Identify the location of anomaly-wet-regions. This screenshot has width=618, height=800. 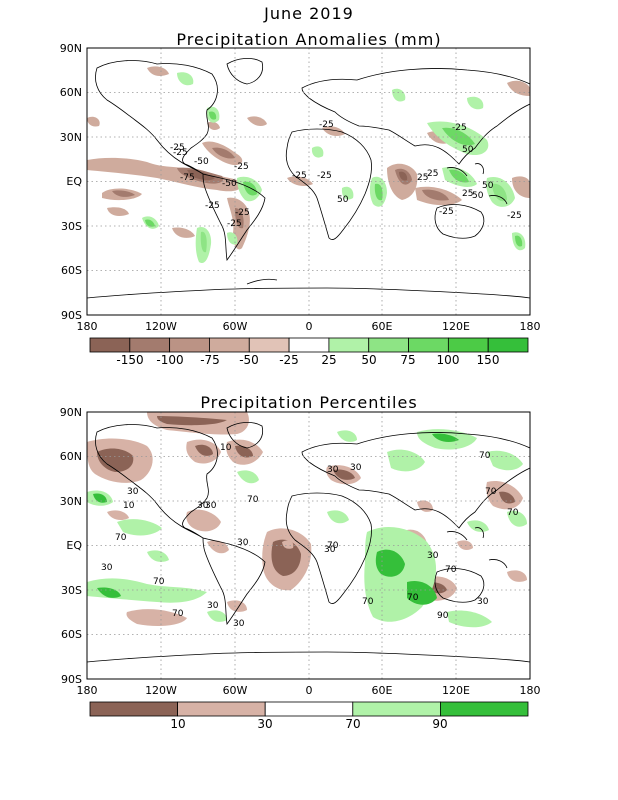
(334, 168).